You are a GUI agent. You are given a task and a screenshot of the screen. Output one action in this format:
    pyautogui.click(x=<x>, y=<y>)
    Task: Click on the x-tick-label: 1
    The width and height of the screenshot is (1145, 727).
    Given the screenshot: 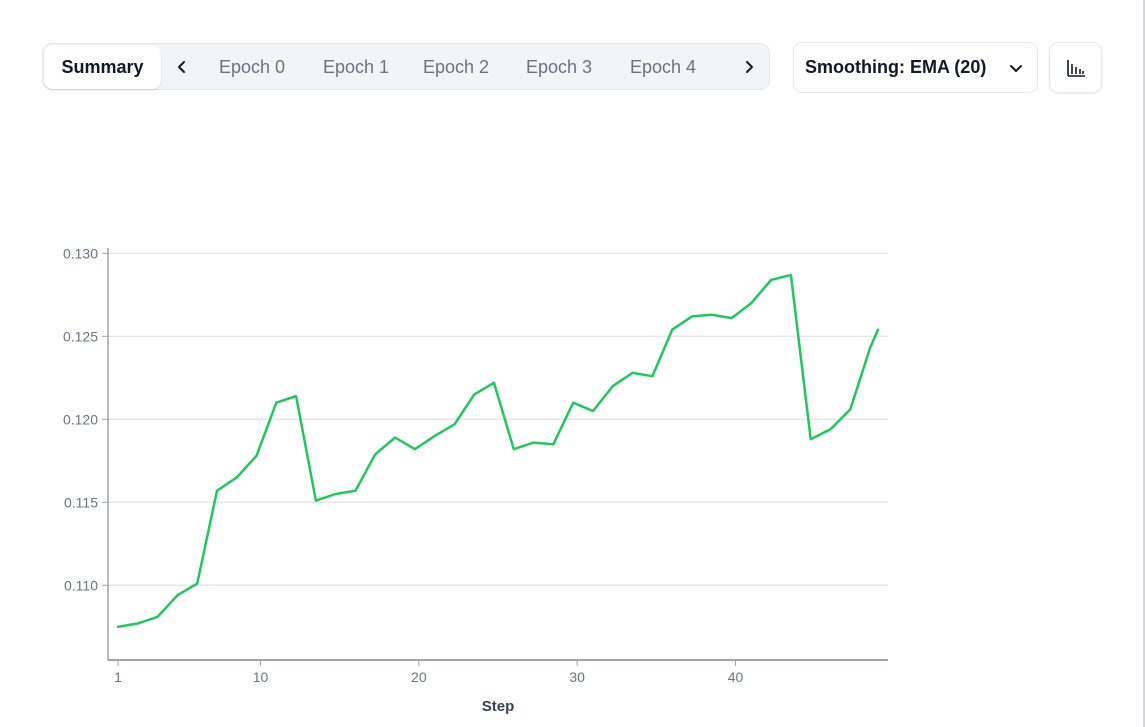 What is the action you would take?
    pyautogui.click(x=118, y=677)
    